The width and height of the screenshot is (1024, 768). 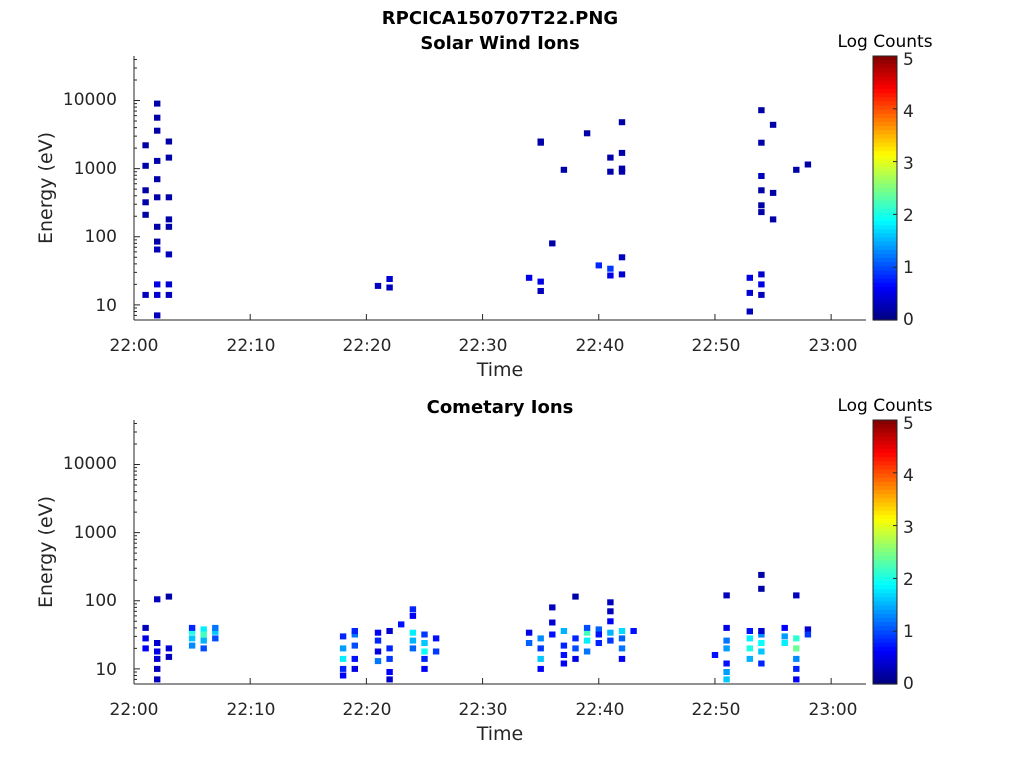 I want to click on colorbar-tick-label: 1, so click(x=908, y=632).